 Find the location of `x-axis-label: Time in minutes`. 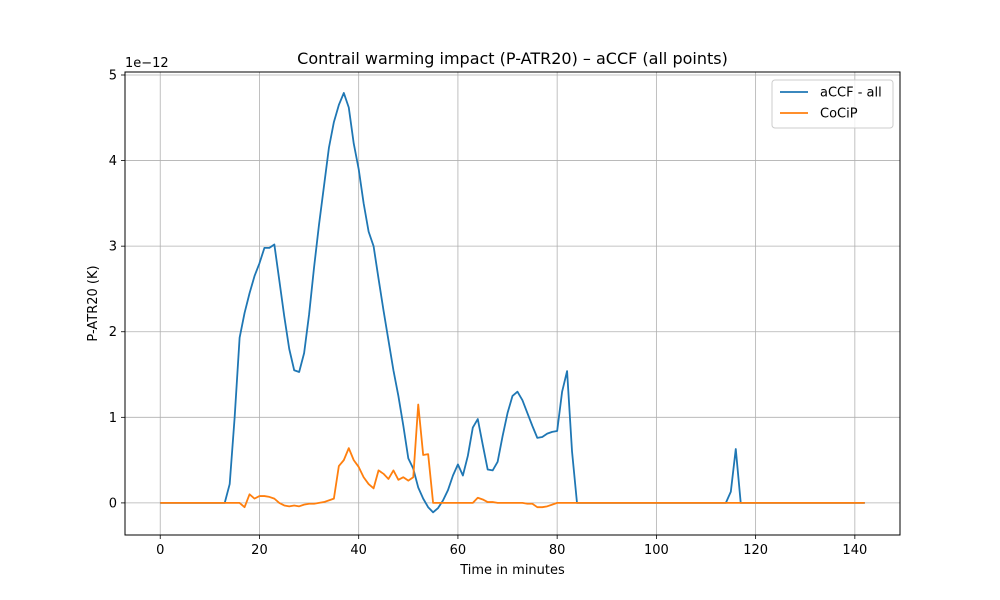

x-axis-label: Time in minutes is located at coordinates (512, 570).